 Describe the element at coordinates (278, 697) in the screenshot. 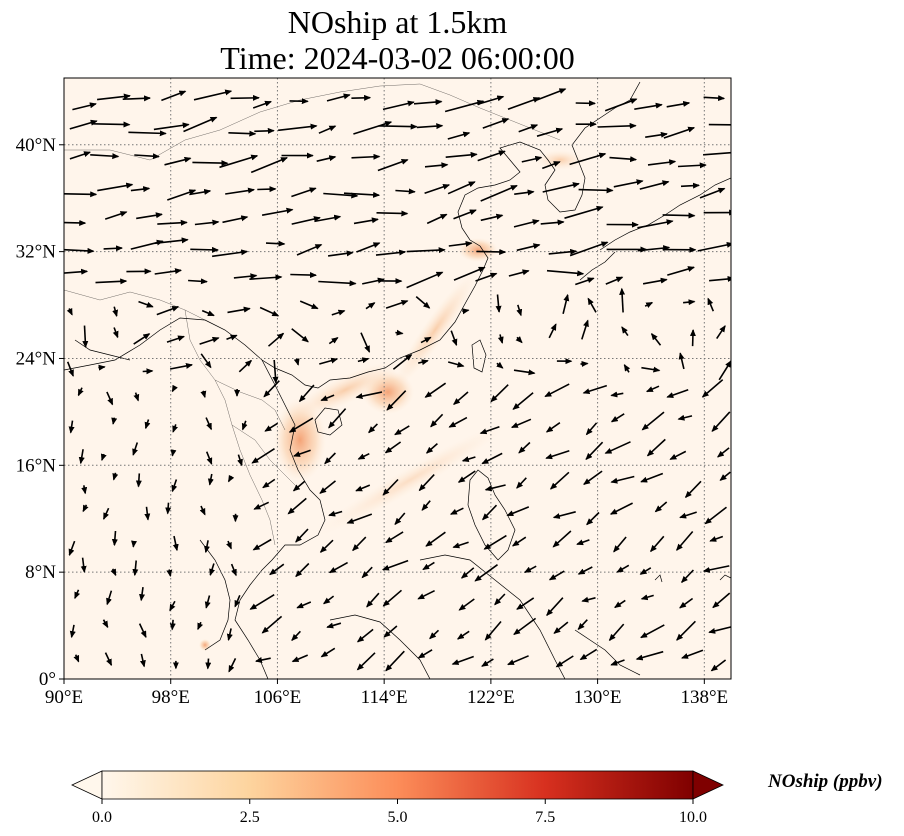

I see `lon-tick-label: 106°E` at that location.